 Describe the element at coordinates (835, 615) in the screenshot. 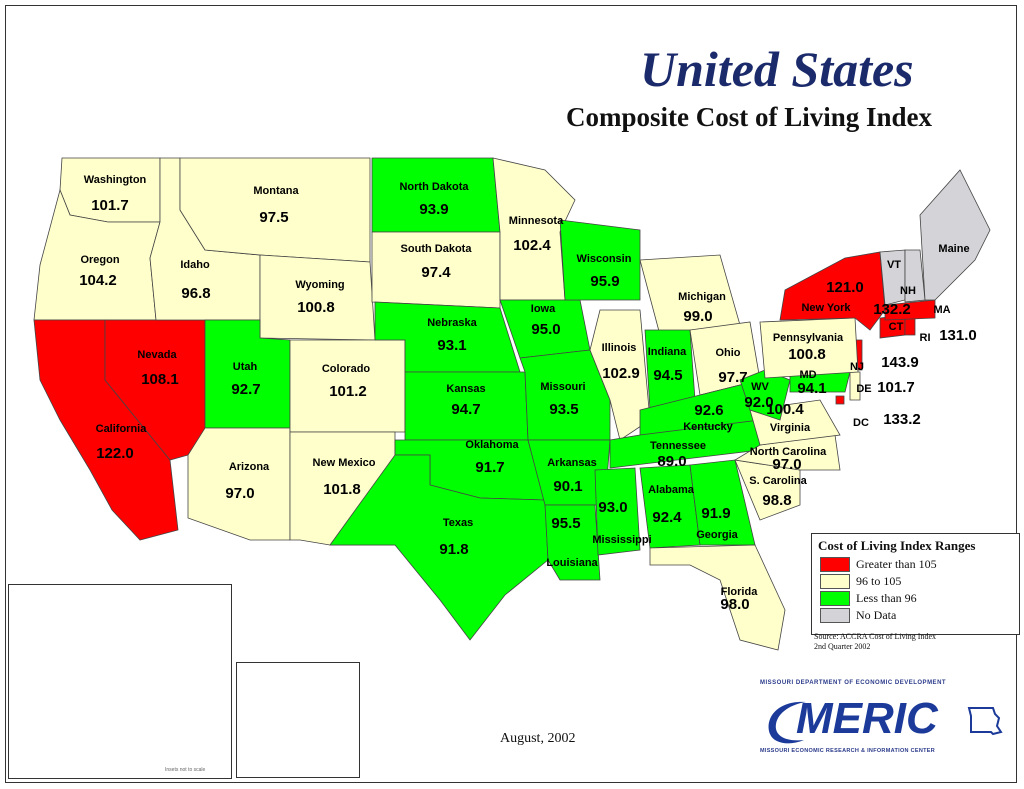

I see `legend-swatch-gray` at that location.